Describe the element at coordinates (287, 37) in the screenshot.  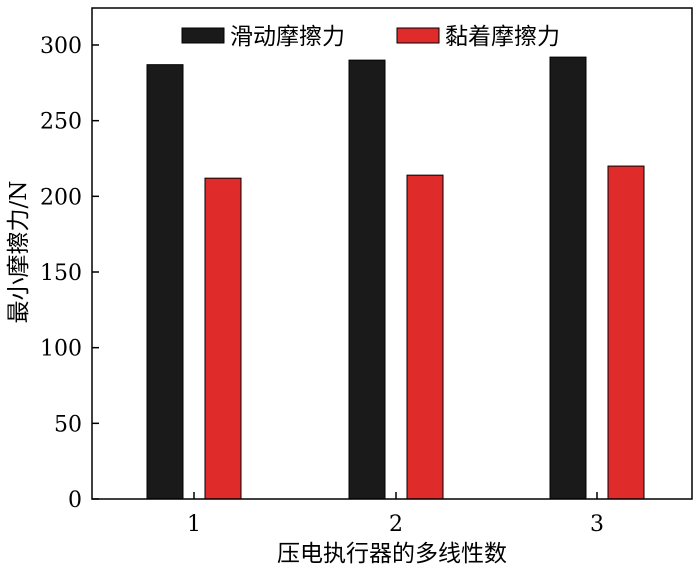
I see `legend-label-sliding-friction: 滑动摩擦力` at that location.